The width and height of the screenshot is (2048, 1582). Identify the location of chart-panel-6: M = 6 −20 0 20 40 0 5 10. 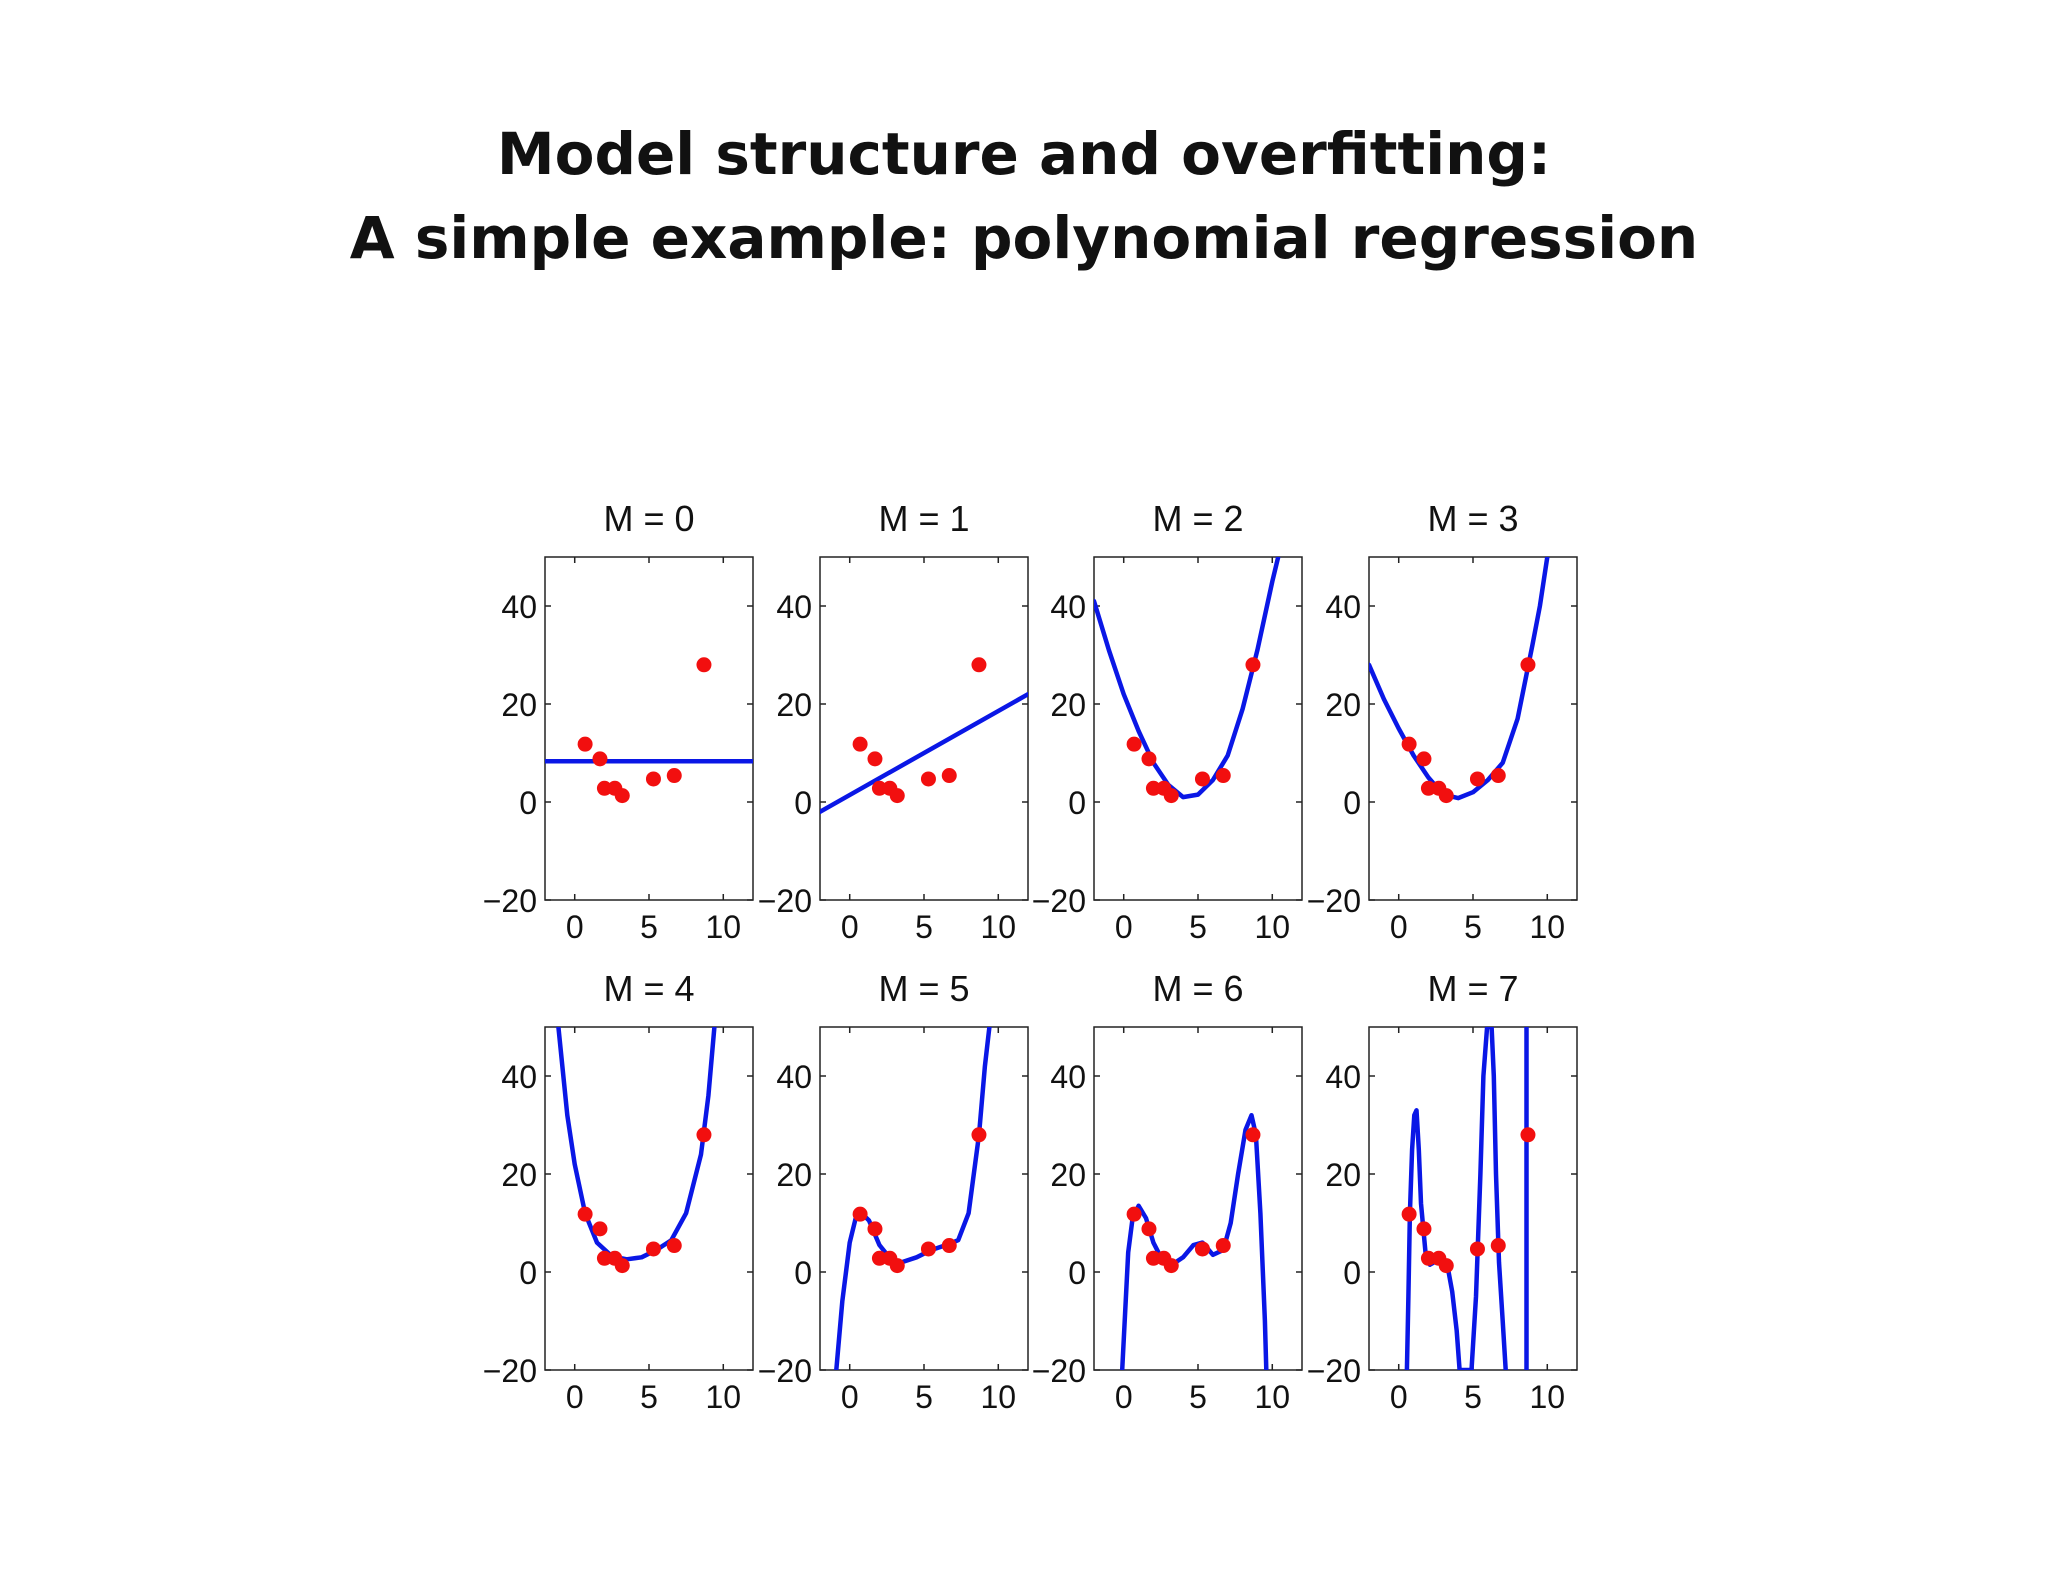
(1167, 1191).